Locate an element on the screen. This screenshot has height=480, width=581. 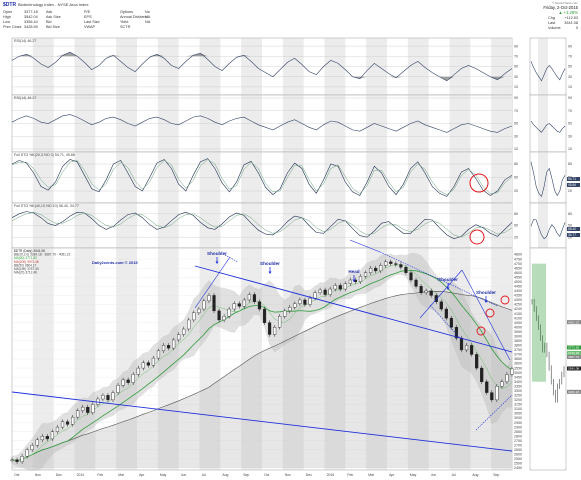
quote-cell: VWAP is located at coordinates (90, 27).